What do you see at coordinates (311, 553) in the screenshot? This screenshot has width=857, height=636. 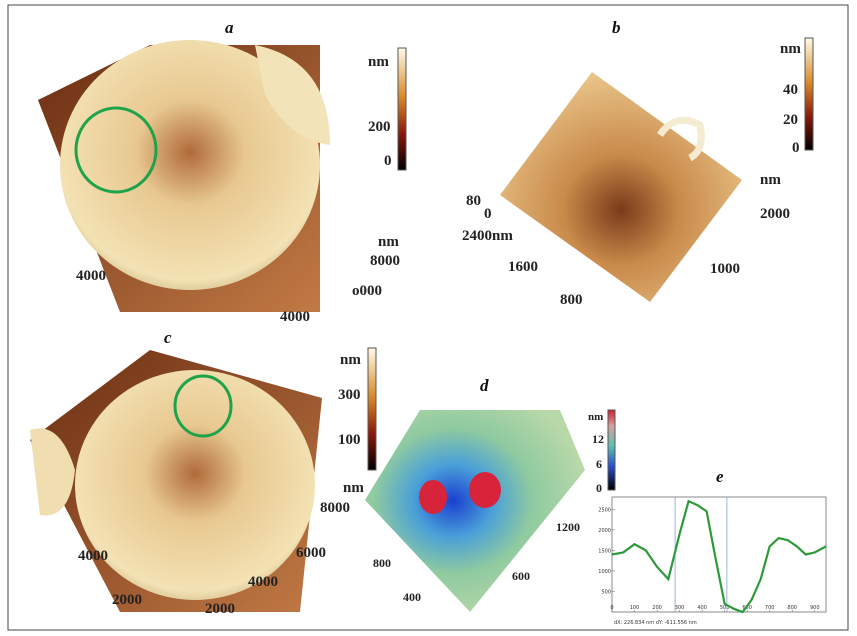 I see `axis-label: 6000` at bounding box center [311, 553].